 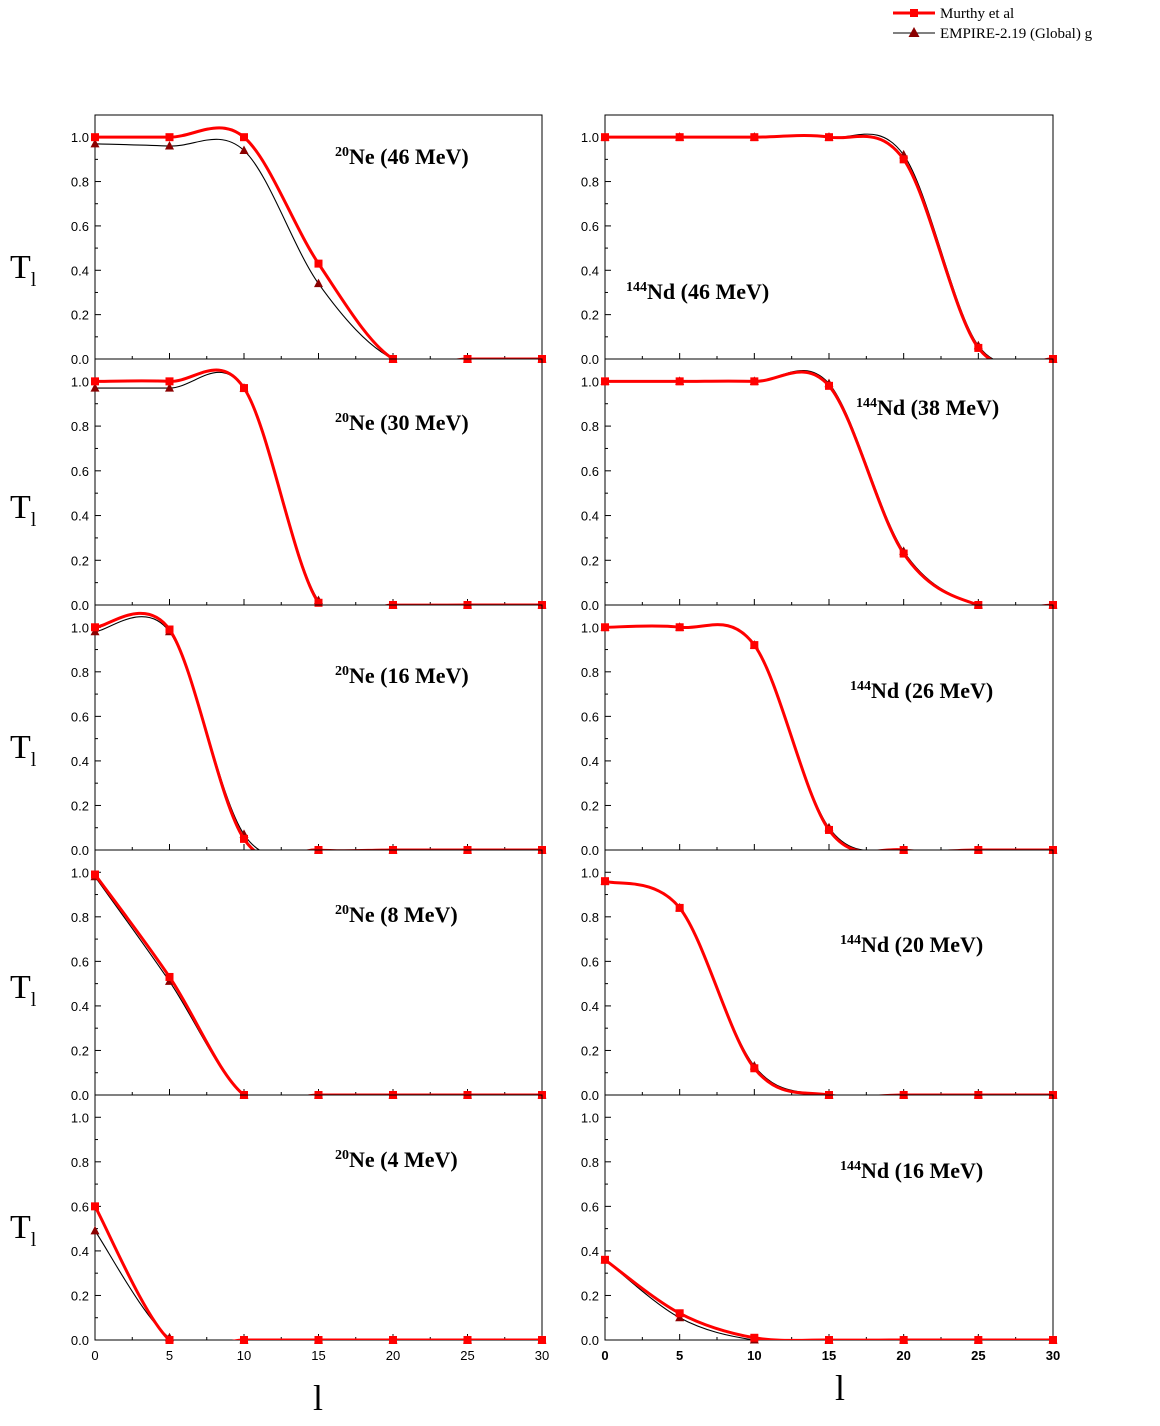 What do you see at coordinates (402, 422) in the screenshot?
I see `panel-label: 20Ne (30 MeV)` at bounding box center [402, 422].